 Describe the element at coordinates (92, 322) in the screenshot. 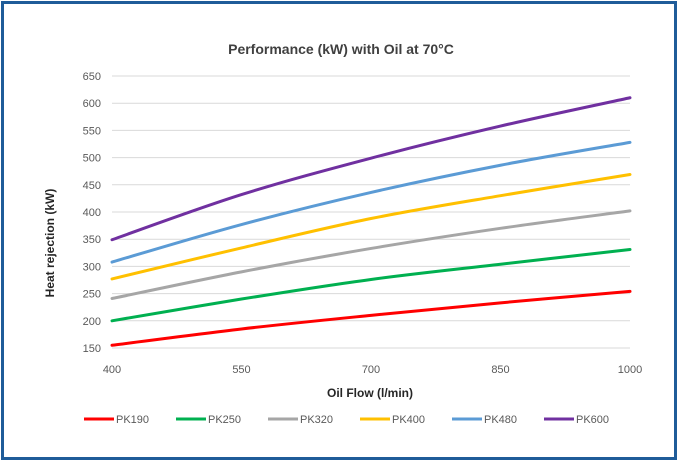

I see `y-tick-label: 200` at that location.